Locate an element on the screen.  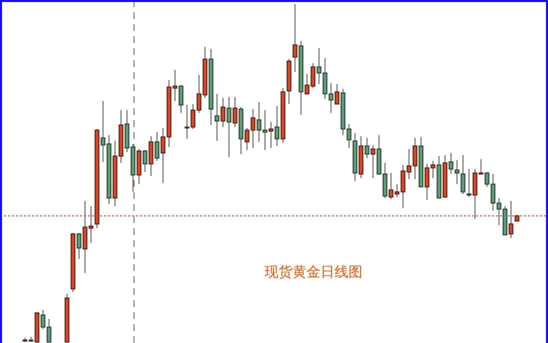
annotation: 现货黄金日线图 is located at coordinates (313, 272).